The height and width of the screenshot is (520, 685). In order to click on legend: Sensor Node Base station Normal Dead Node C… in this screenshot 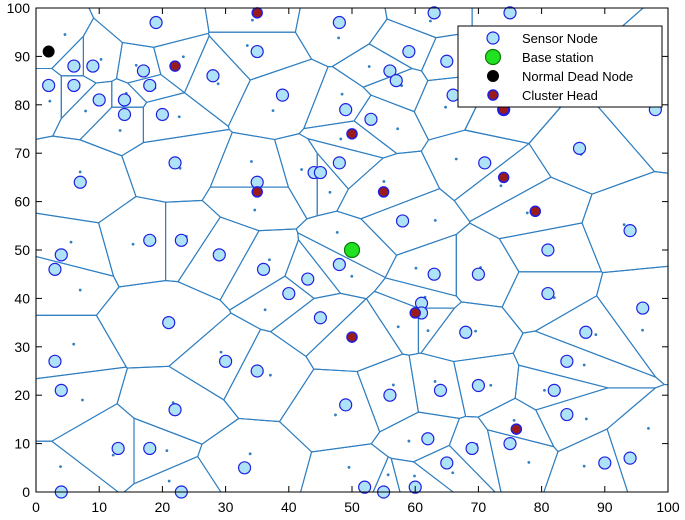, I will do `click(560, 66)`.